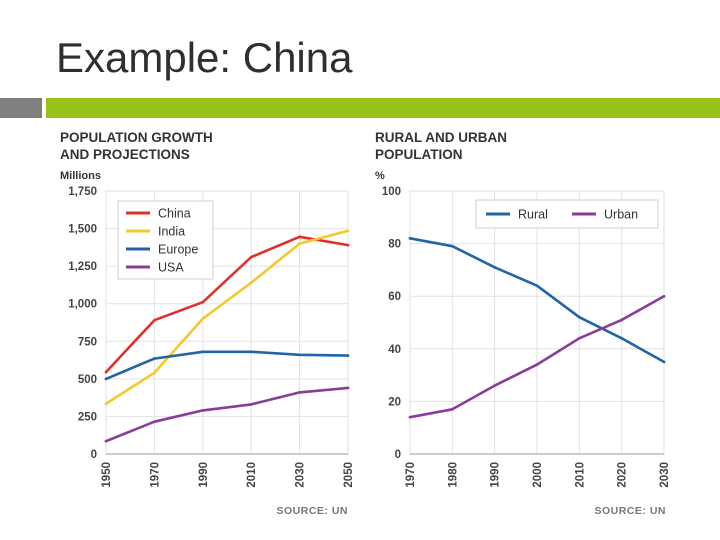  I want to click on urban-ylabel: %, so click(380, 176).